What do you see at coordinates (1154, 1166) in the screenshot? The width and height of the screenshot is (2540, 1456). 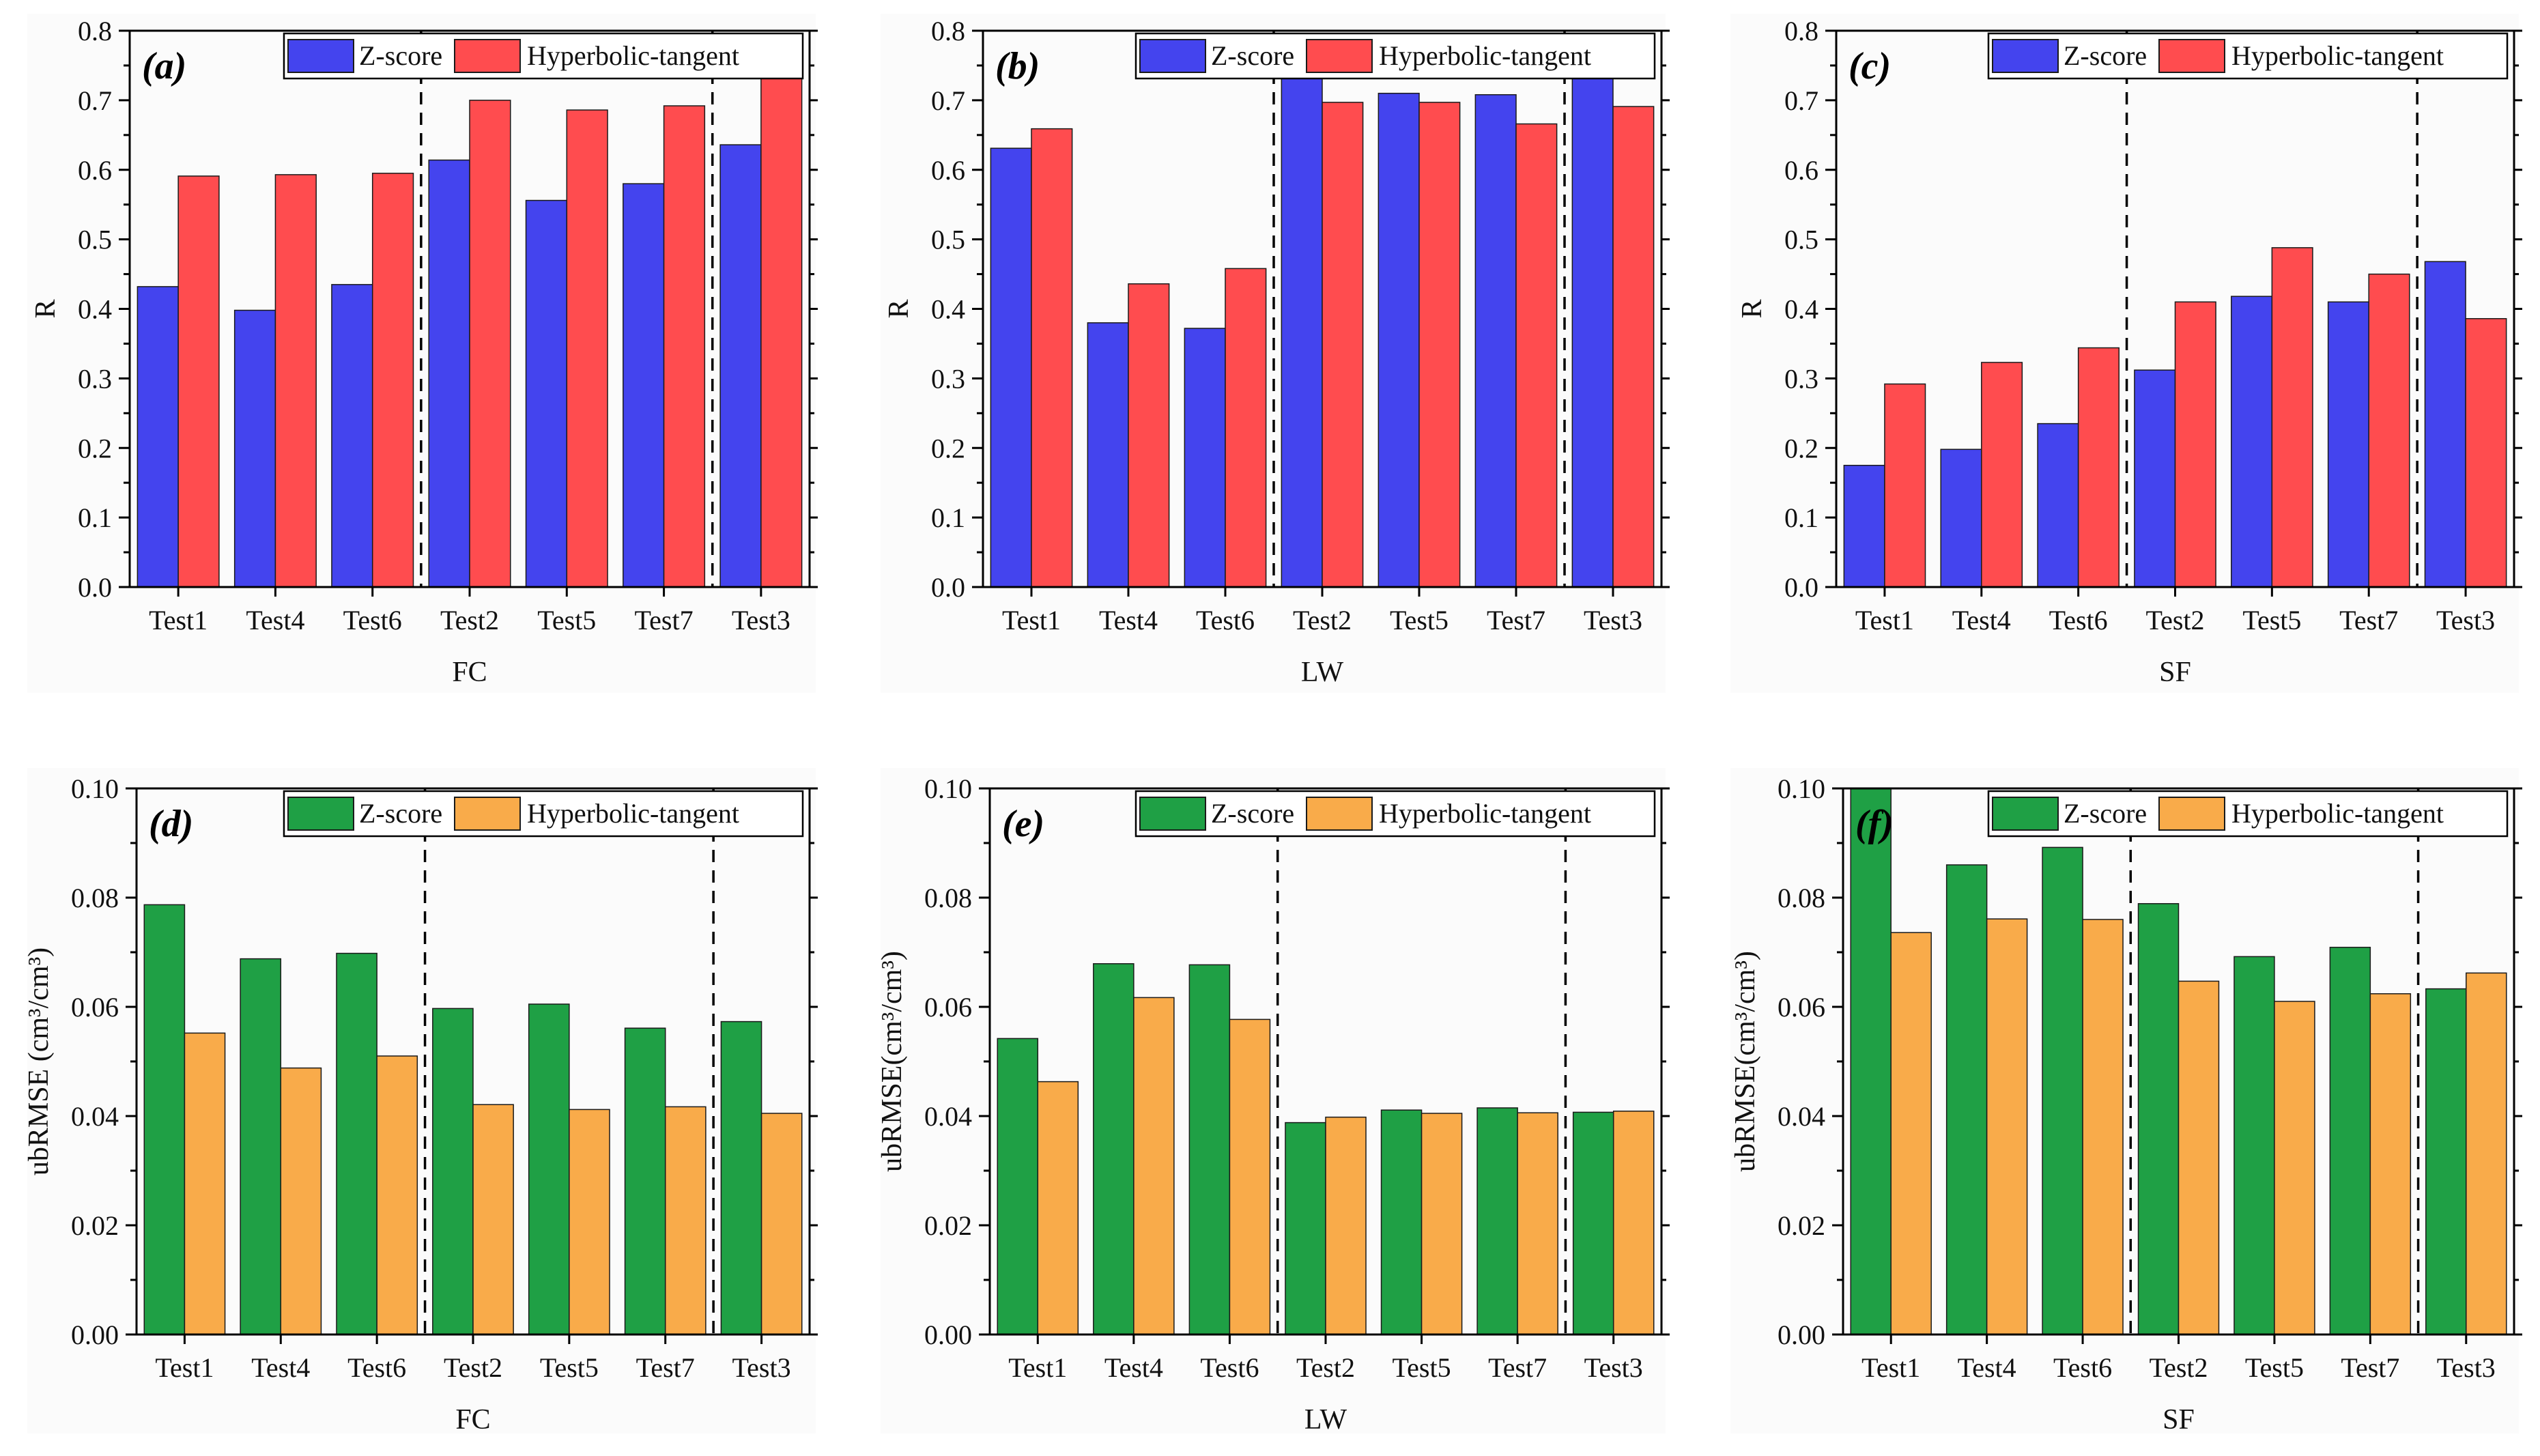 I see `bar-e-test4-hyperbolic-tangent` at bounding box center [1154, 1166].